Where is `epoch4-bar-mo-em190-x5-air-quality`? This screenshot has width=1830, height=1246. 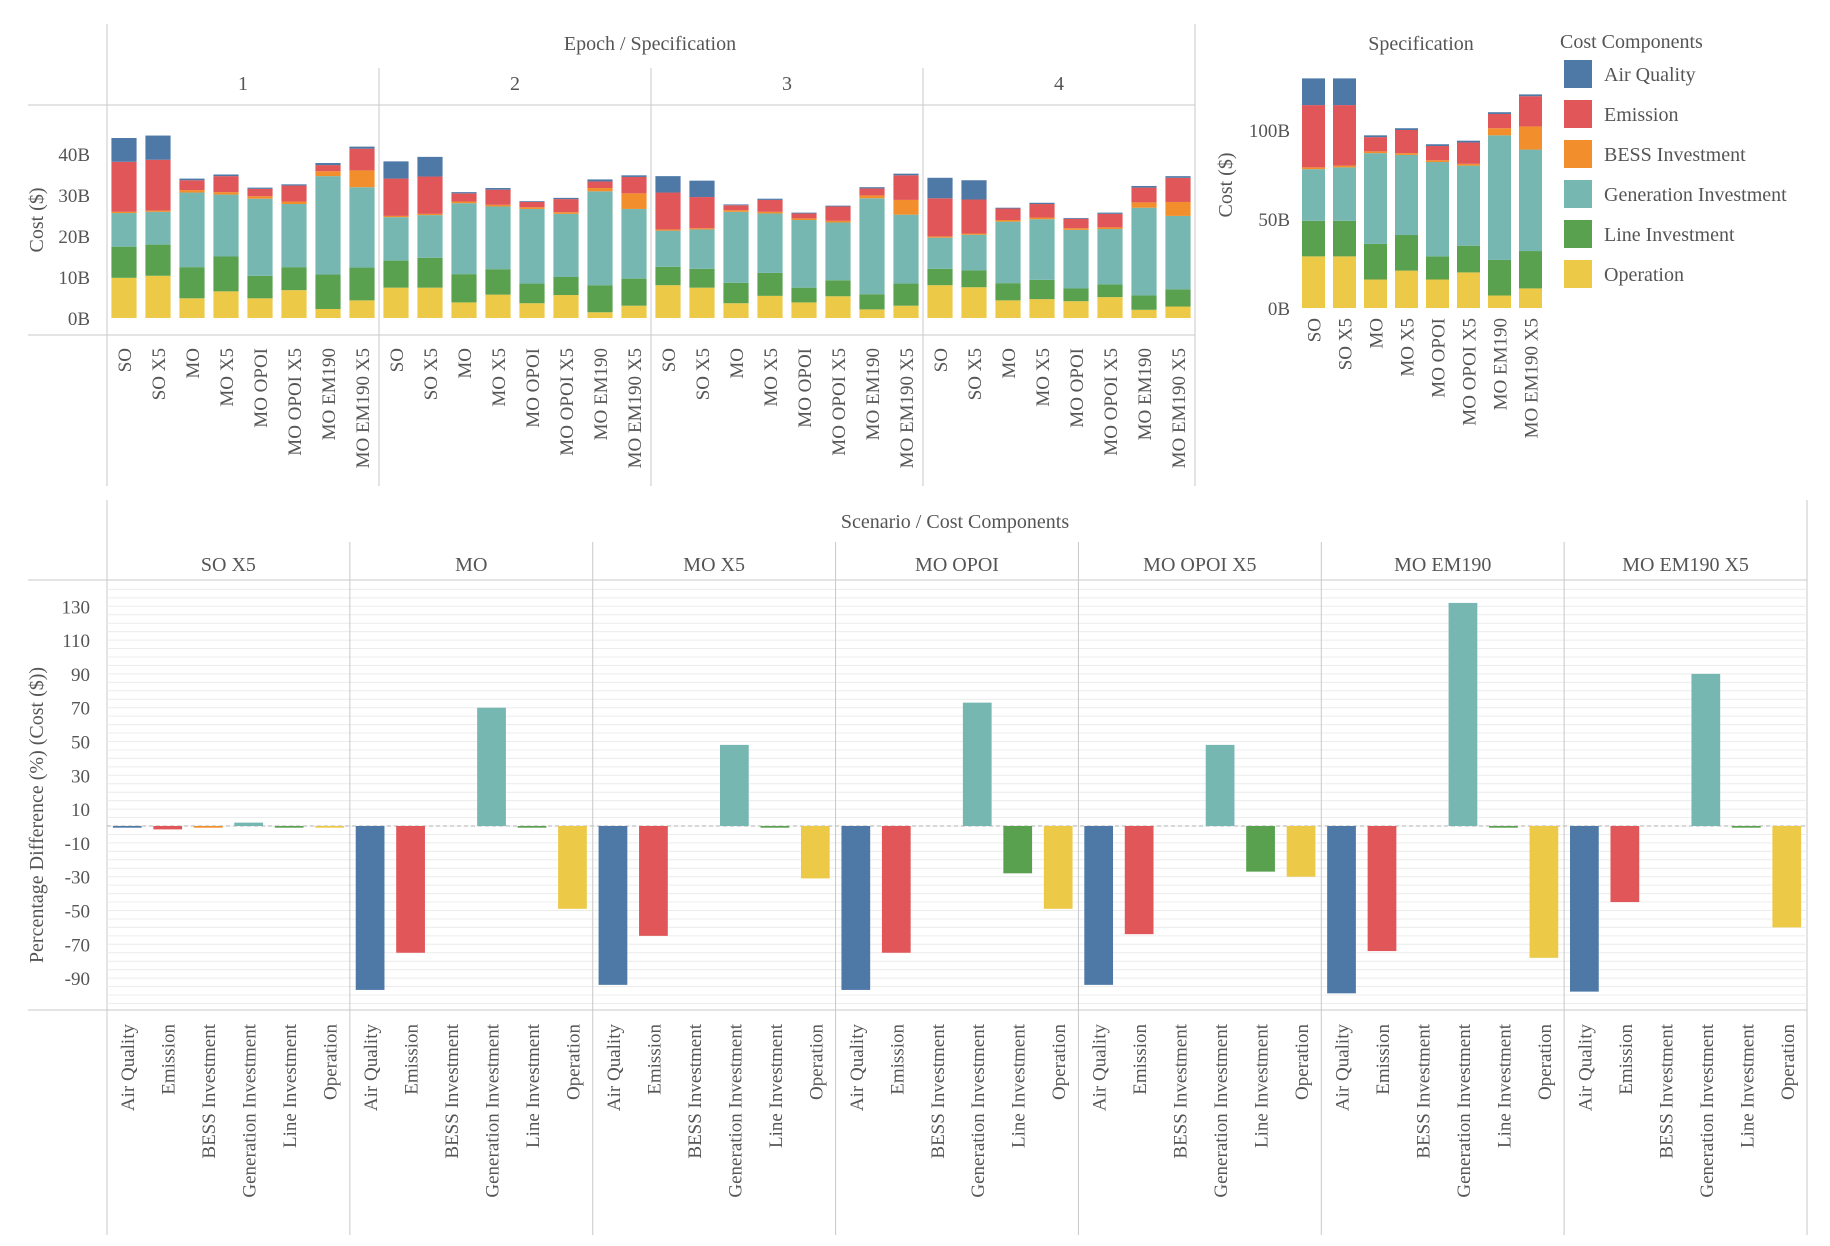 epoch4-bar-mo-em190-x5-air-quality is located at coordinates (1178, 177).